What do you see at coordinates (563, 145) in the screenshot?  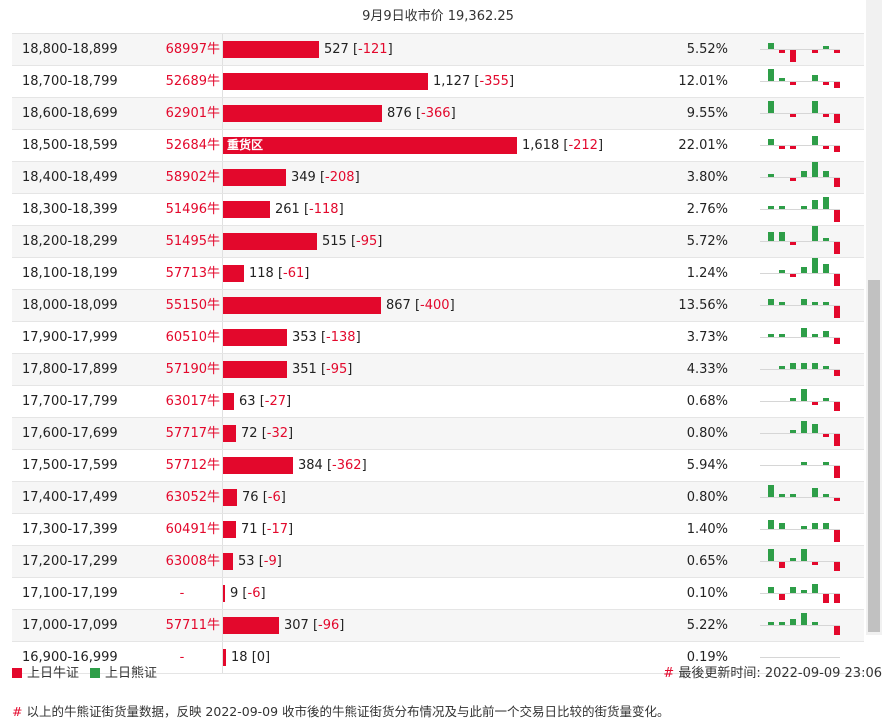 I see `volume-value: 1,618 [-212]` at bounding box center [563, 145].